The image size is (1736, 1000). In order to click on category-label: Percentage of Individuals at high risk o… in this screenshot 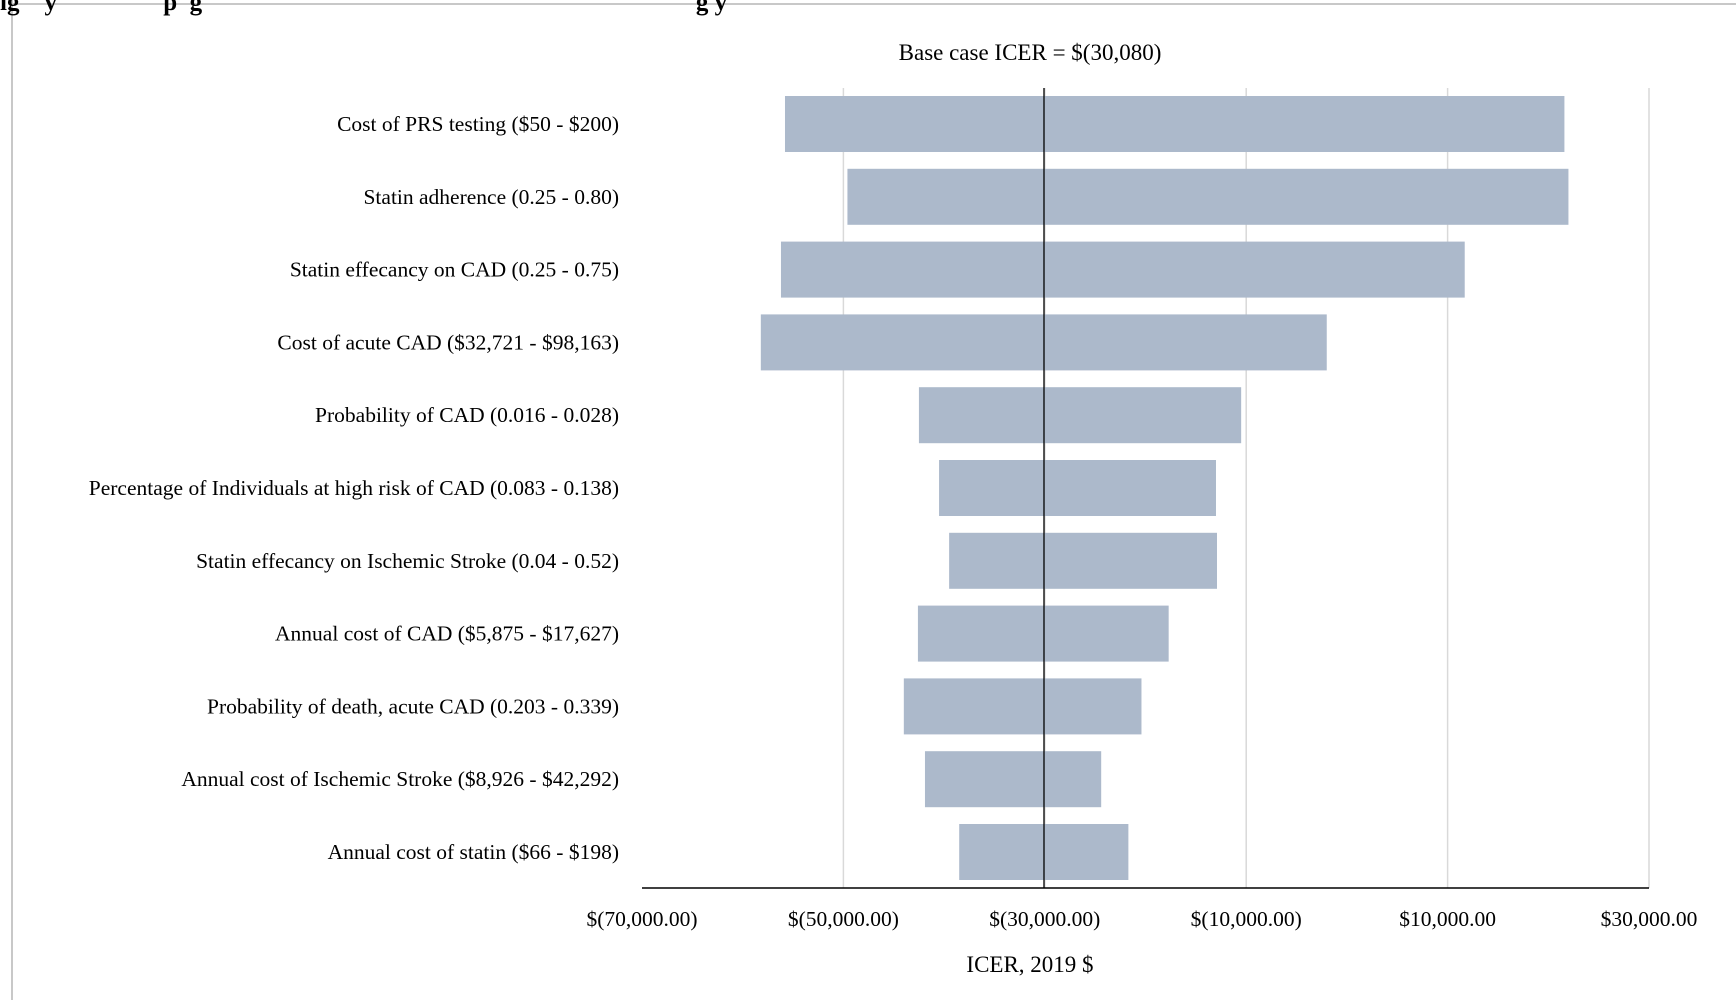, I will do `click(354, 488)`.